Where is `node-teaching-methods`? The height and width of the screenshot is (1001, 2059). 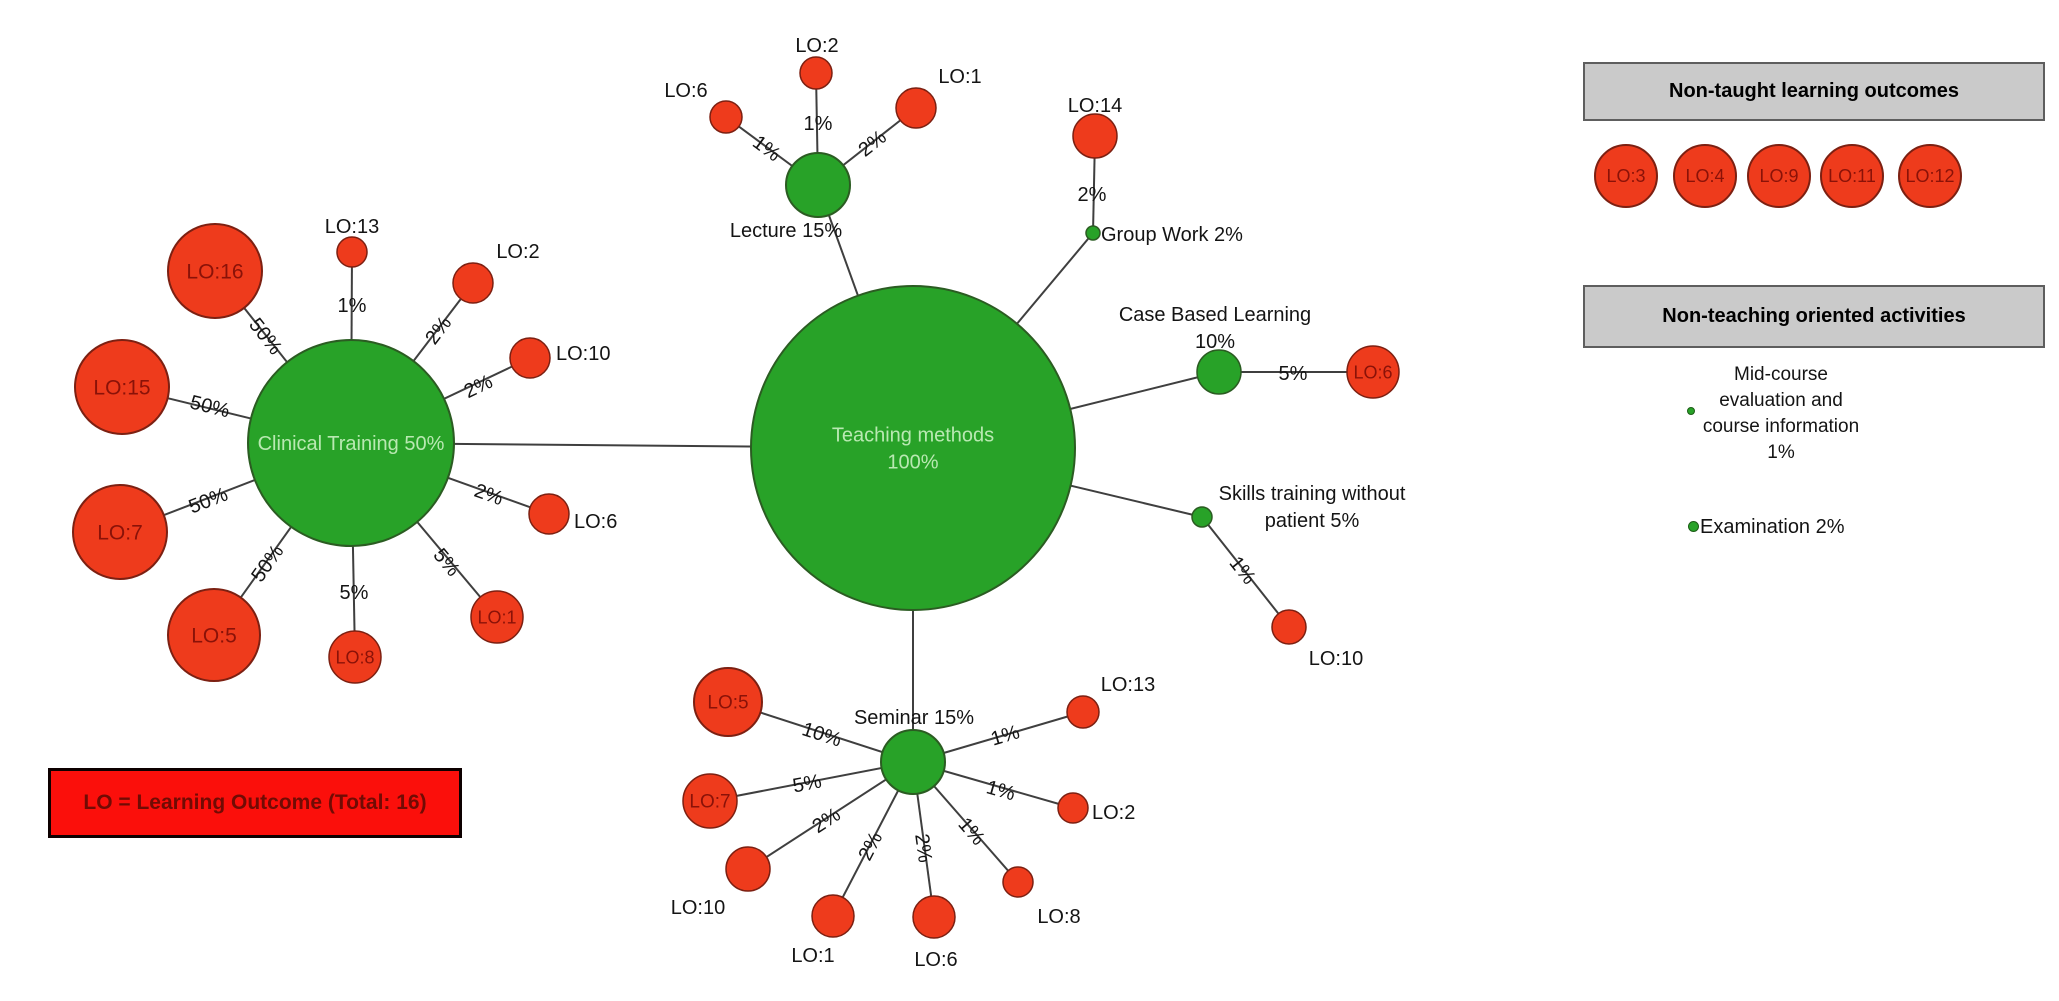 node-teaching-methods is located at coordinates (913, 448).